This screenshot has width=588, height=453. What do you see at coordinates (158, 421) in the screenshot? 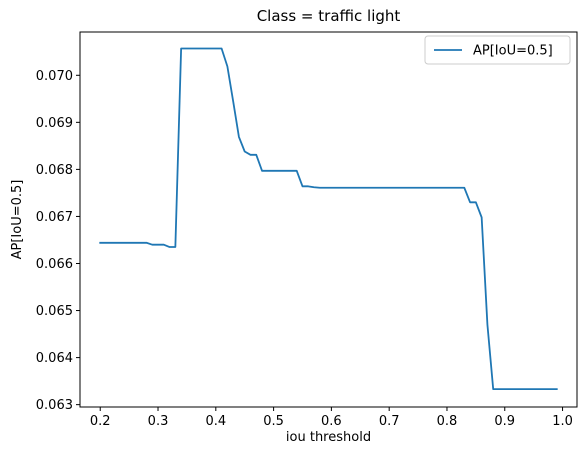
I see `x-tick-label: 0.3` at bounding box center [158, 421].